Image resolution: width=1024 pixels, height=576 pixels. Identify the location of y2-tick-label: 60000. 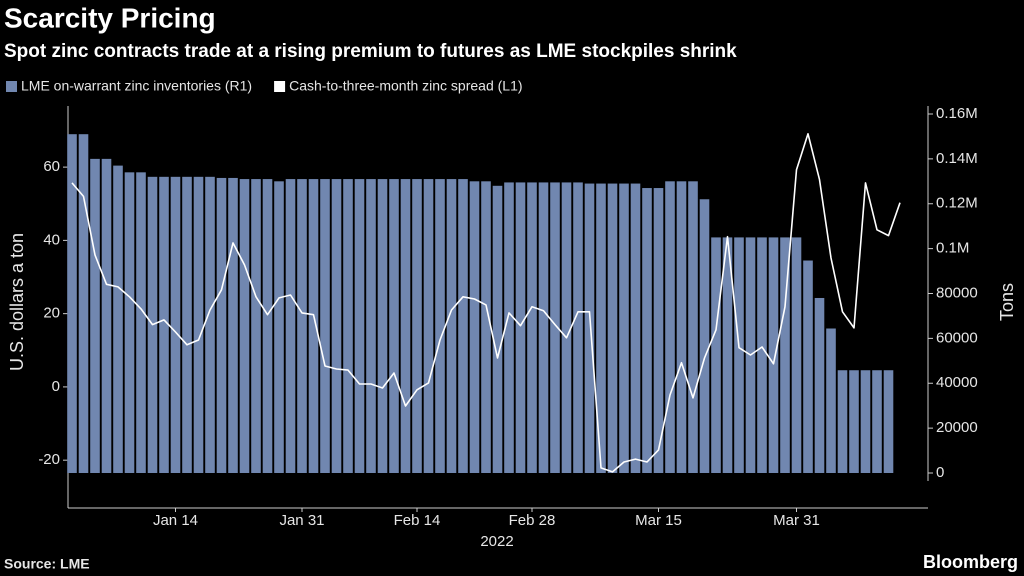
(957, 337).